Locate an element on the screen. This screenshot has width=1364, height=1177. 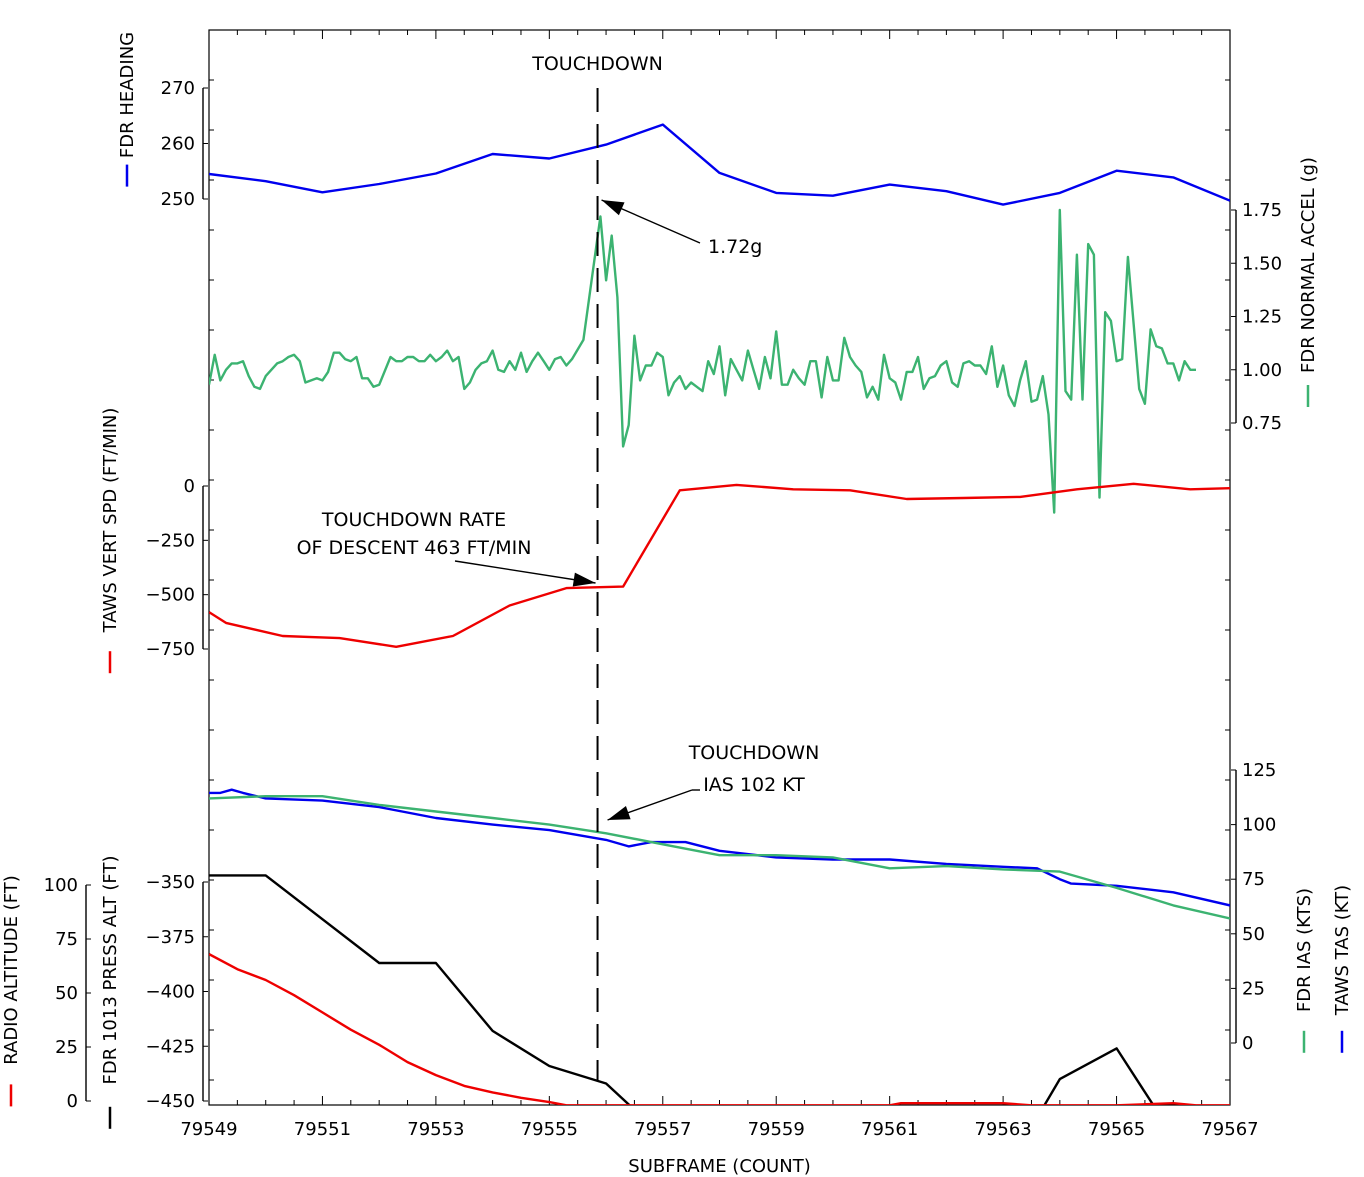
speed-axis: 0 25 50 75 100 125 is located at coordinates (1253, 907).